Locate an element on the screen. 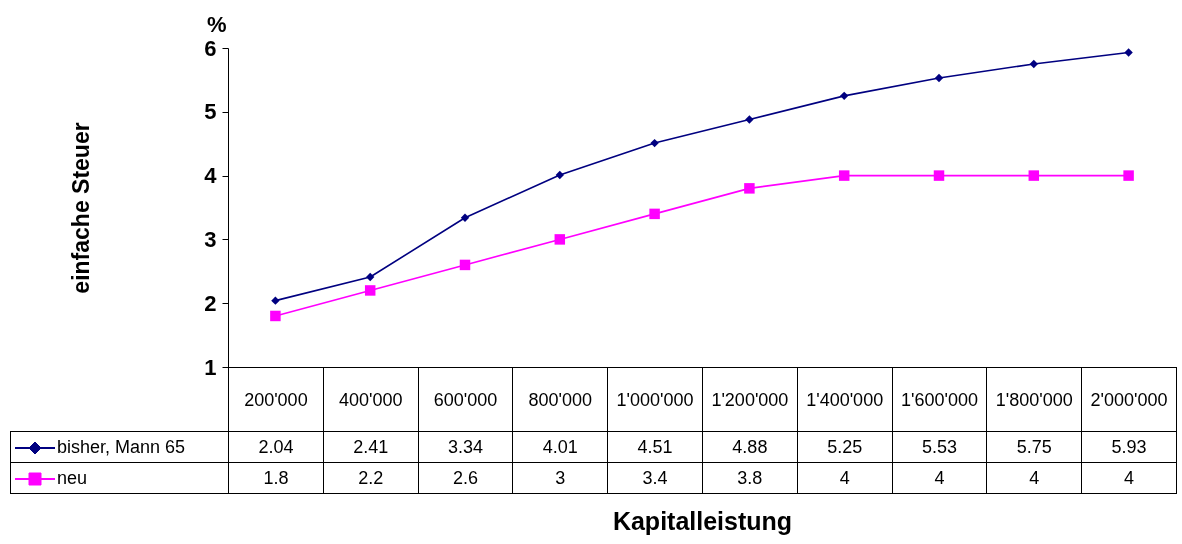 The width and height of the screenshot is (1182, 544). data-label: 5.93 is located at coordinates (1129, 447).